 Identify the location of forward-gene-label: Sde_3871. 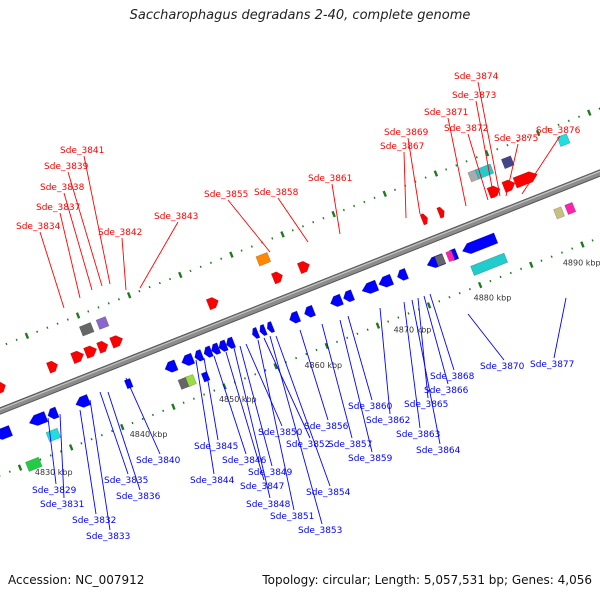
(446, 113).